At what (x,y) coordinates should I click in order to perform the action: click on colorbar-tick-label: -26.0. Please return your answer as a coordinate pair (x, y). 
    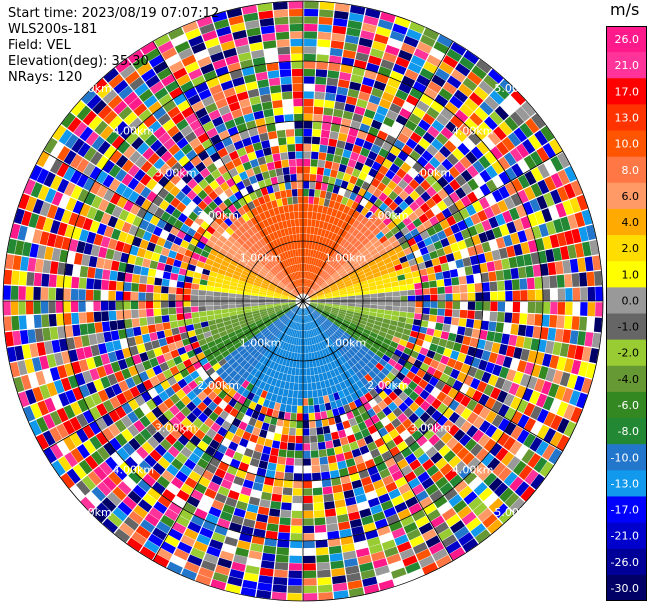
    Looking at the image, I should click on (625, 562).